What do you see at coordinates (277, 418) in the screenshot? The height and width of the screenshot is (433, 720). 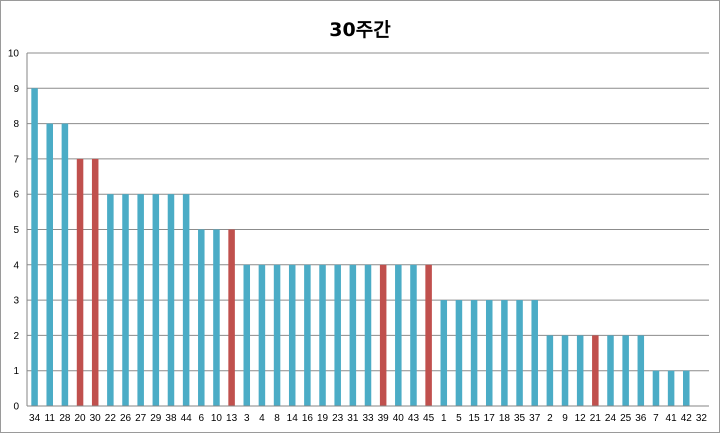 I see `x-tick-label: 8` at bounding box center [277, 418].